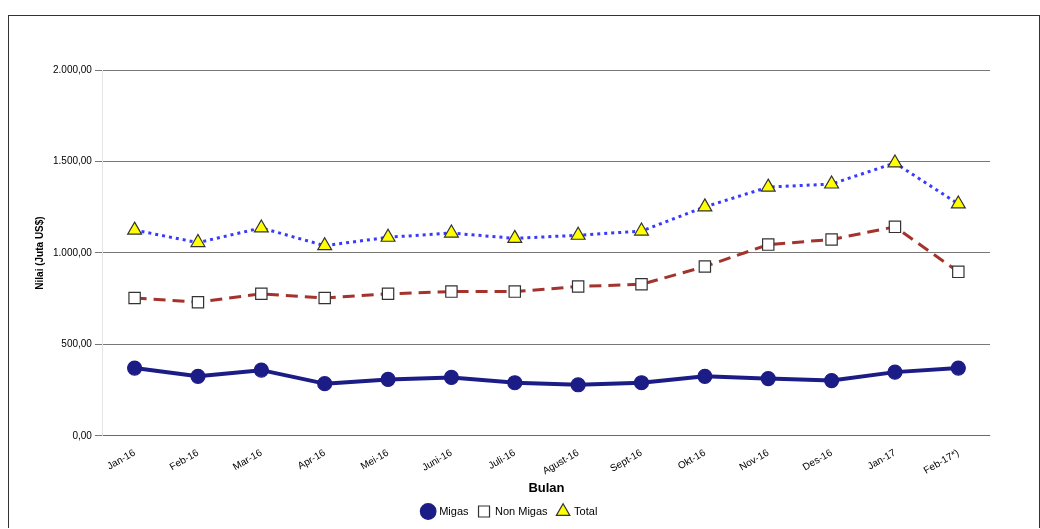 Image resolution: width=1040 pixels, height=529 pixels. What do you see at coordinates (522, 510) in the screenshot?
I see `legend-label: Non Migas` at bounding box center [522, 510].